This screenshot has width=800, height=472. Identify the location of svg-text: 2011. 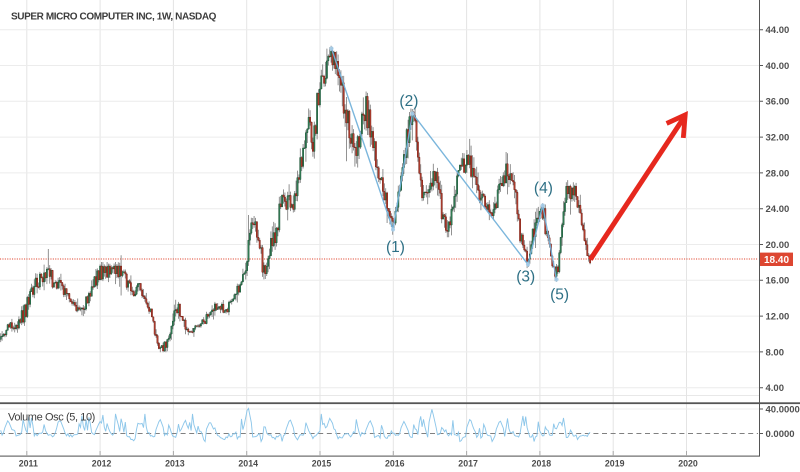
(28, 464).